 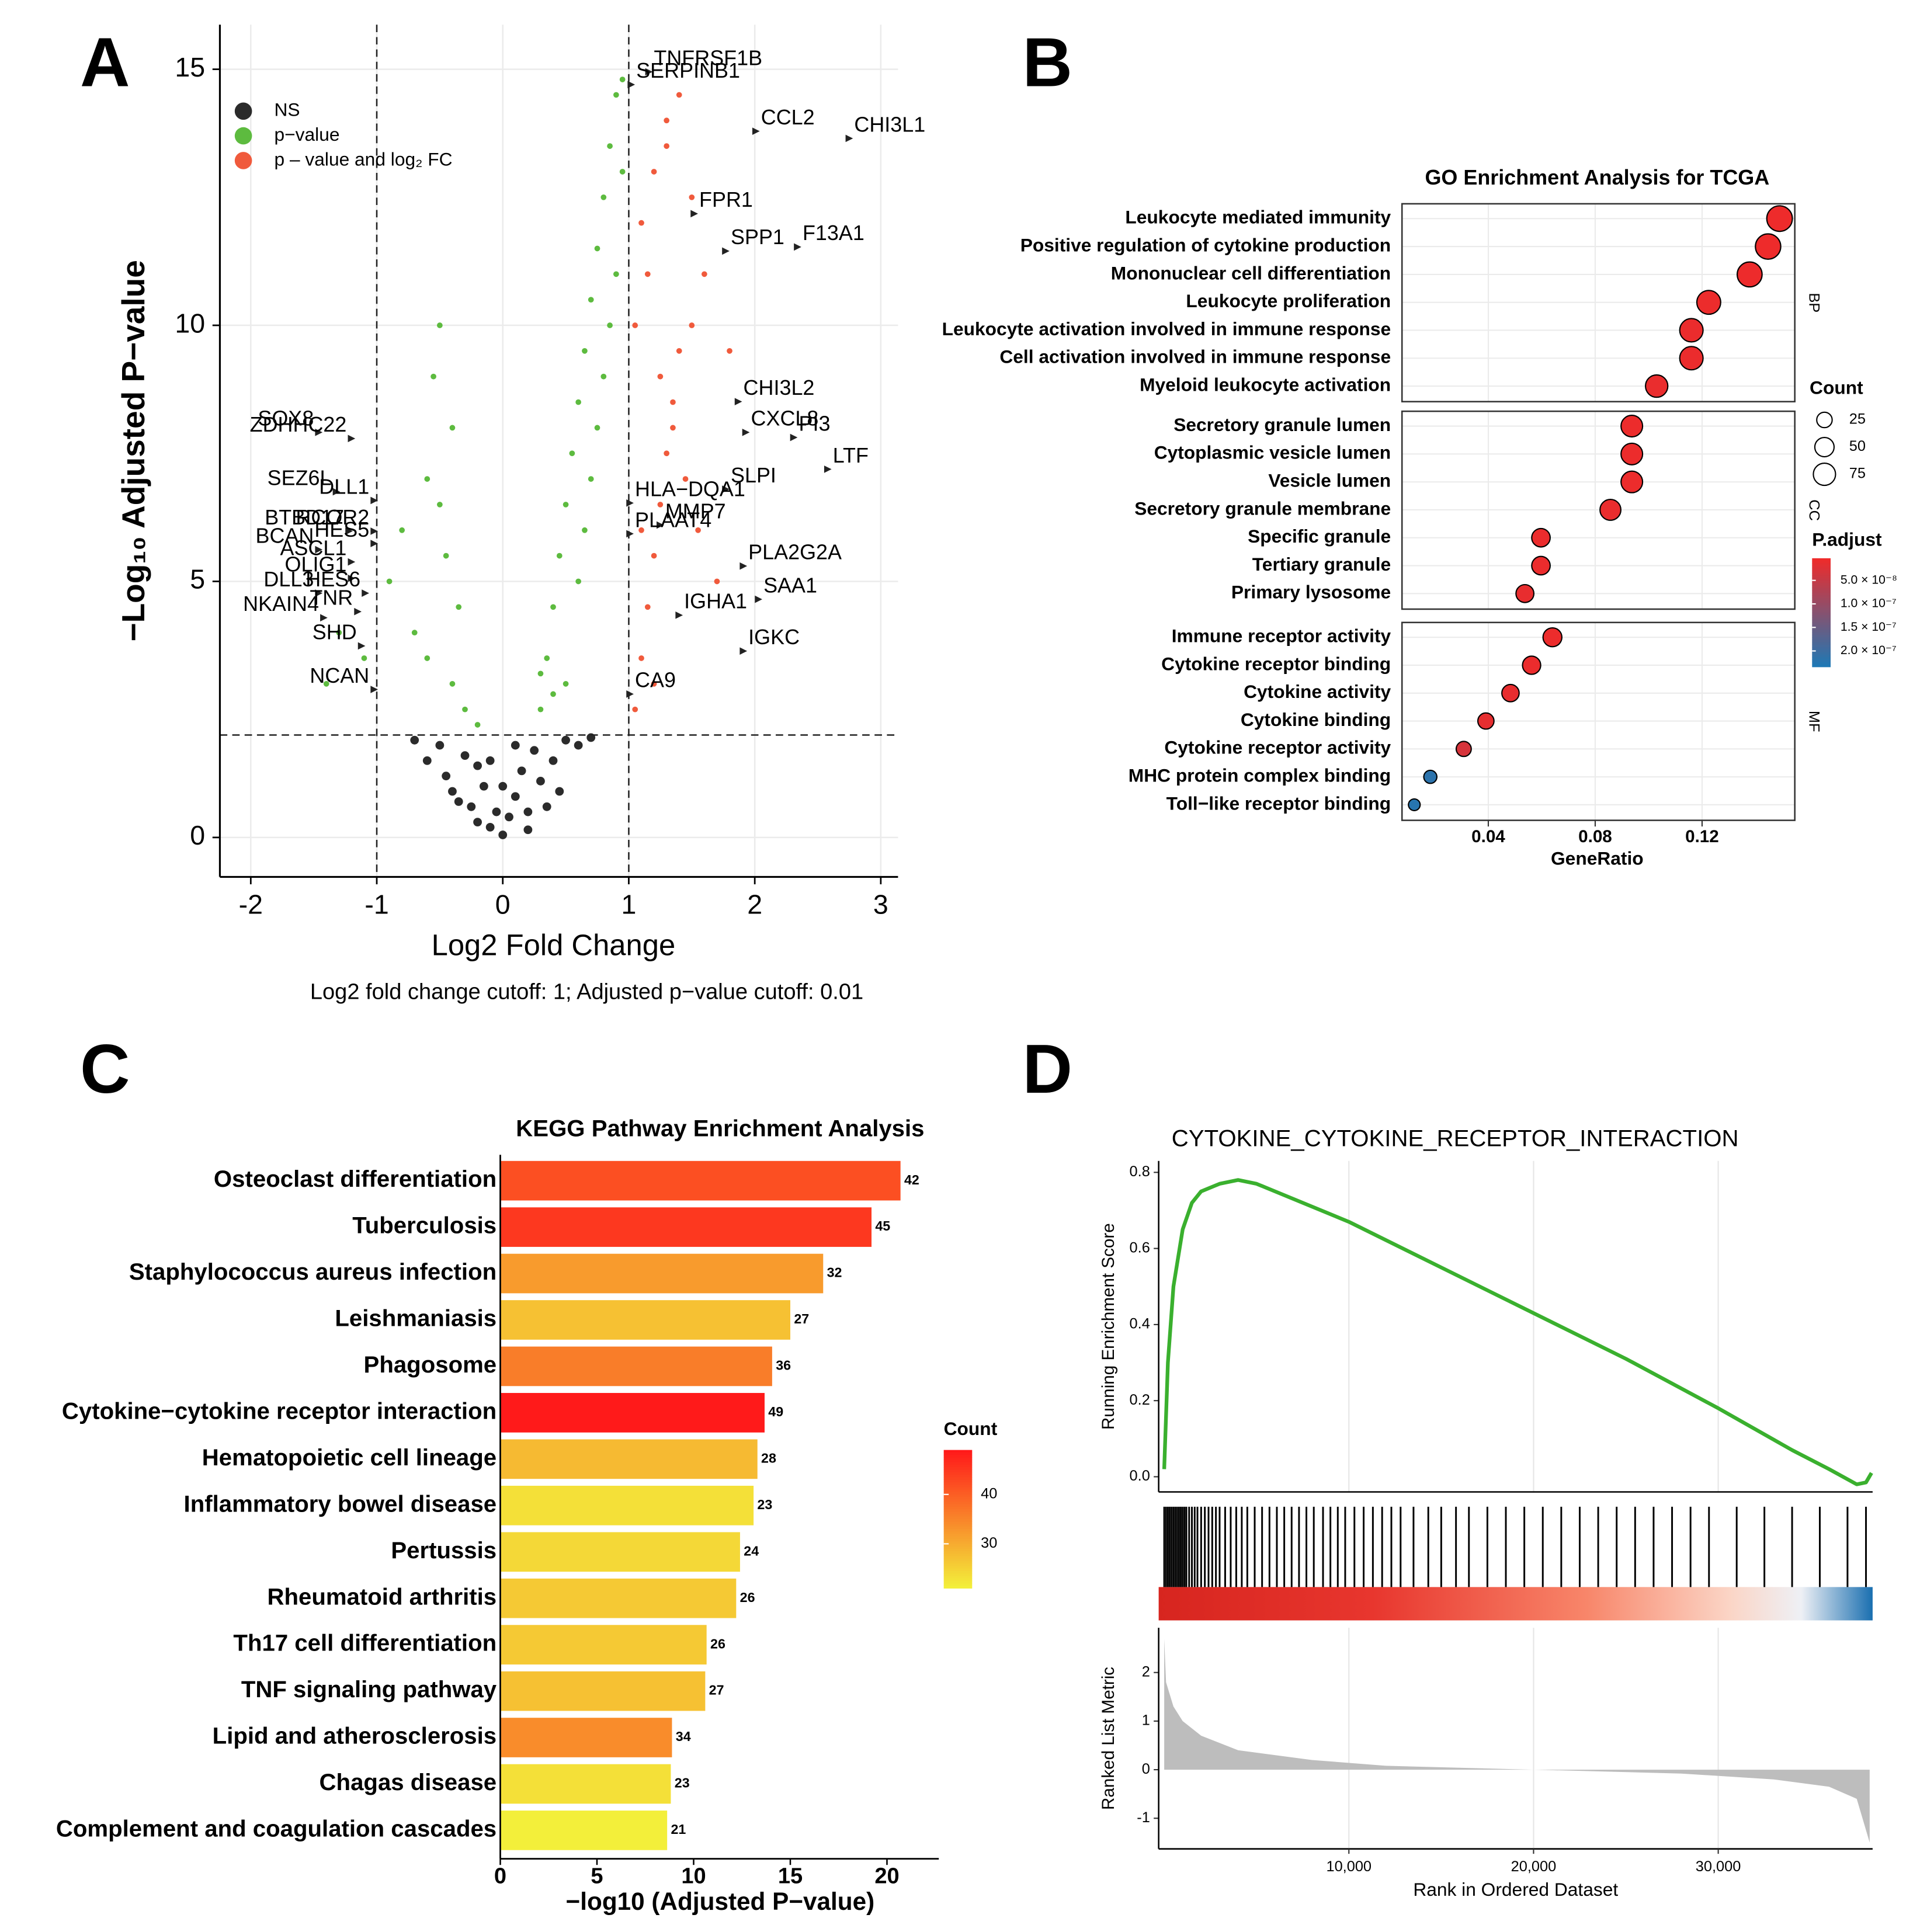 I want to click on category-label: Pertussis, so click(x=443, y=1550).